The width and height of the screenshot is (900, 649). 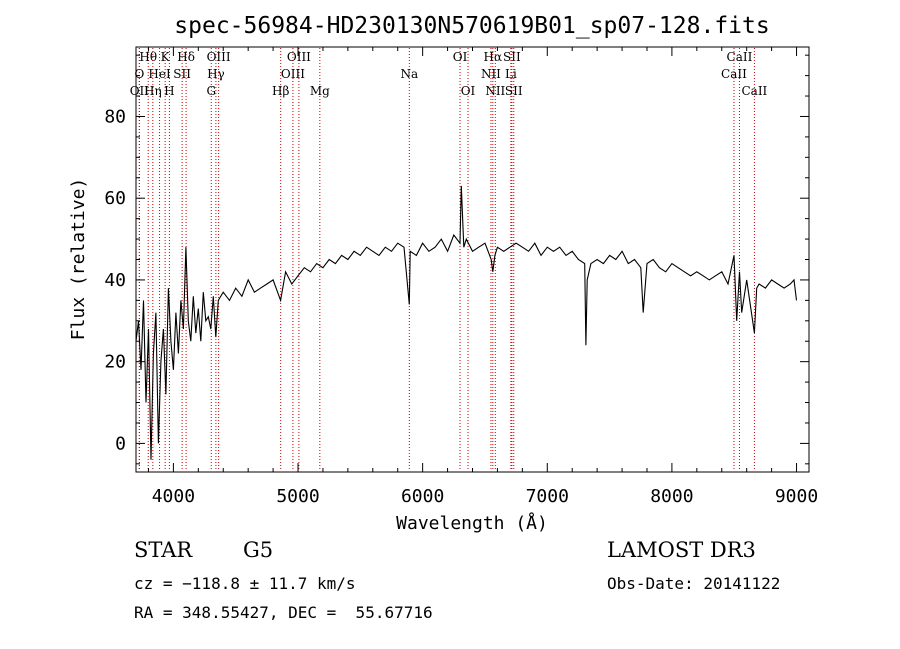 I want to click on line-label-3: Hη, so click(x=153, y=91).